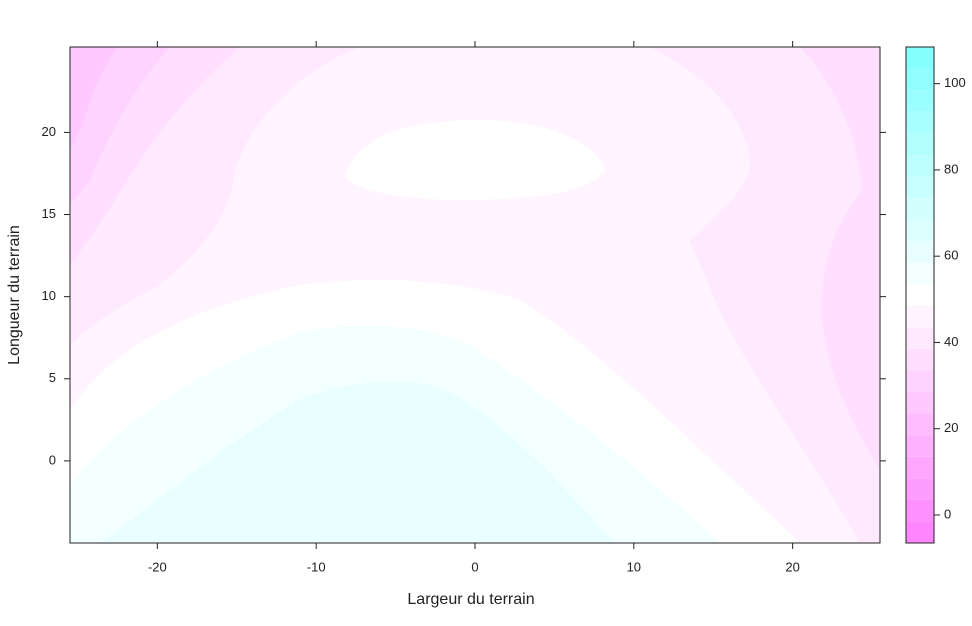  I want to click on y-tick-label: 10, so click(49, 295).